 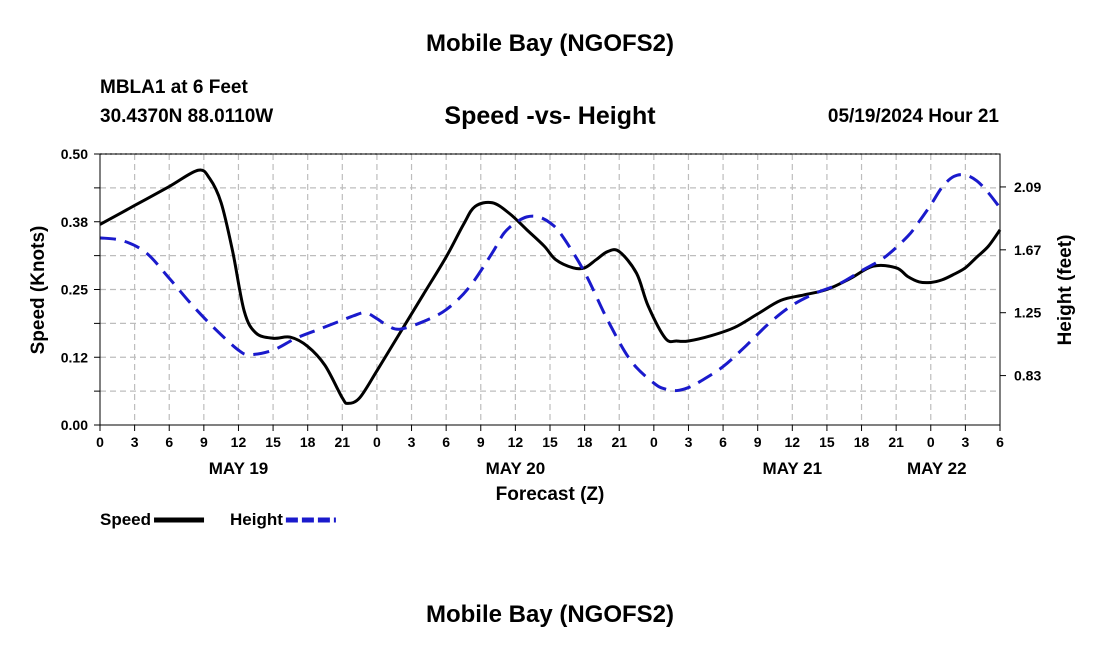 What do you see at coordinates (74, 357) in the screenshot?
I see `y-left-tick-label: 0.12` at bounding box center [74, 357].